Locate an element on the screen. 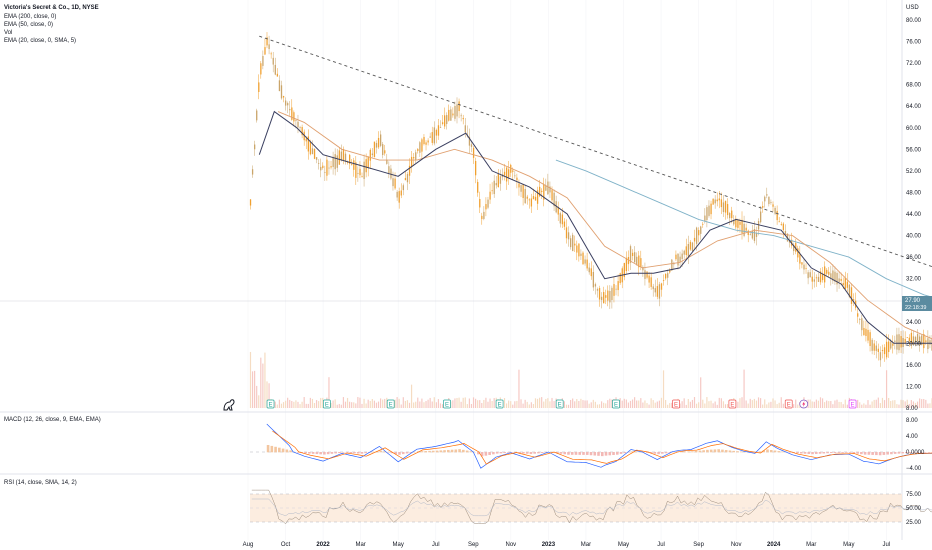 The height and width of the screenshot is (550, 932). legend-ema20: EMA (20, close, 0, SMA, 5) is located at coordinates (40, 41).